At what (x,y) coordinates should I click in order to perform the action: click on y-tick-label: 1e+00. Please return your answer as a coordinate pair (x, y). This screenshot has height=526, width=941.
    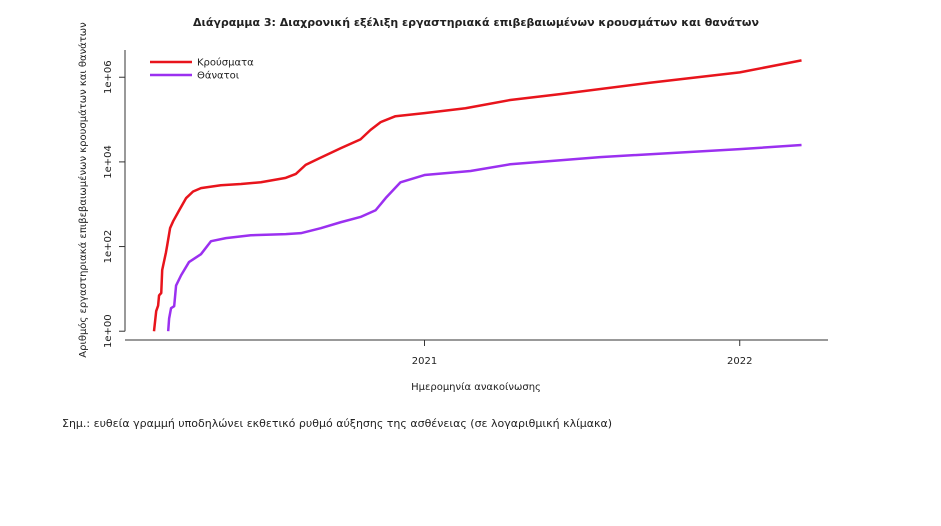
    Looking at the image, I should click on (108, 331).